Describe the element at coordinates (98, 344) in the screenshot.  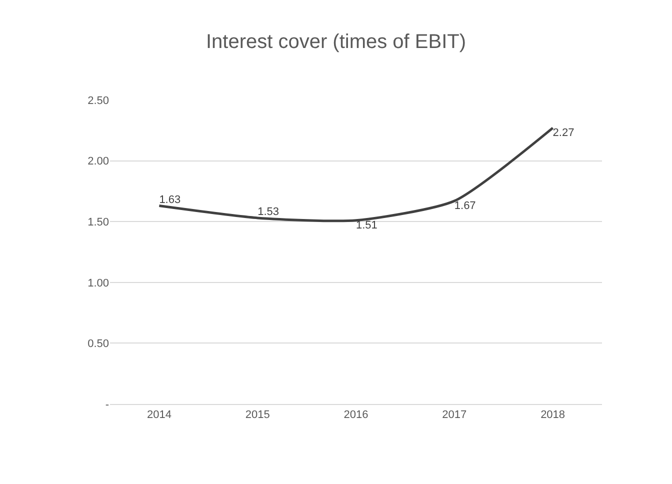
I see `y-tick-label: 0.50` at that location.